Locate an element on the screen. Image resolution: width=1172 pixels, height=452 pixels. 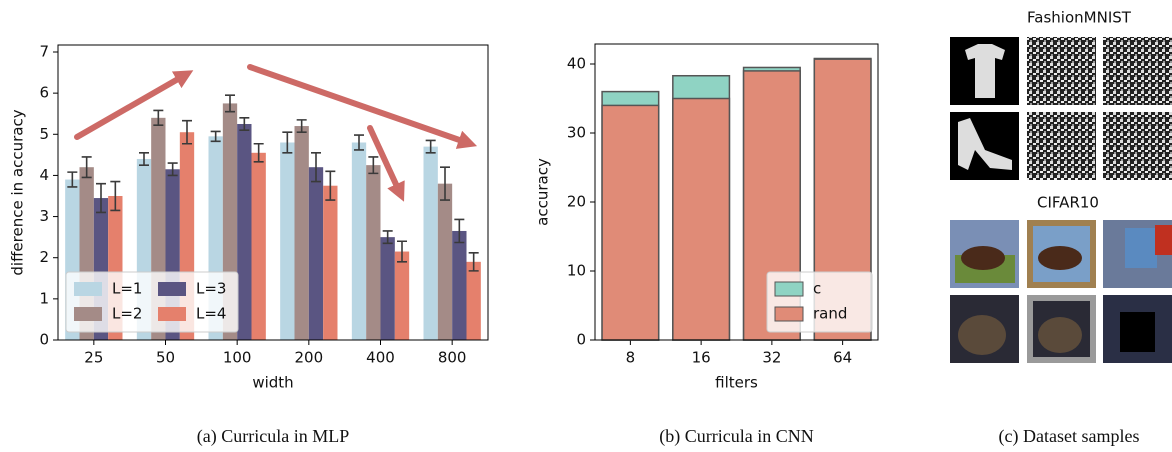
x-tick-label: 64 is located at coordinates (842, 358).